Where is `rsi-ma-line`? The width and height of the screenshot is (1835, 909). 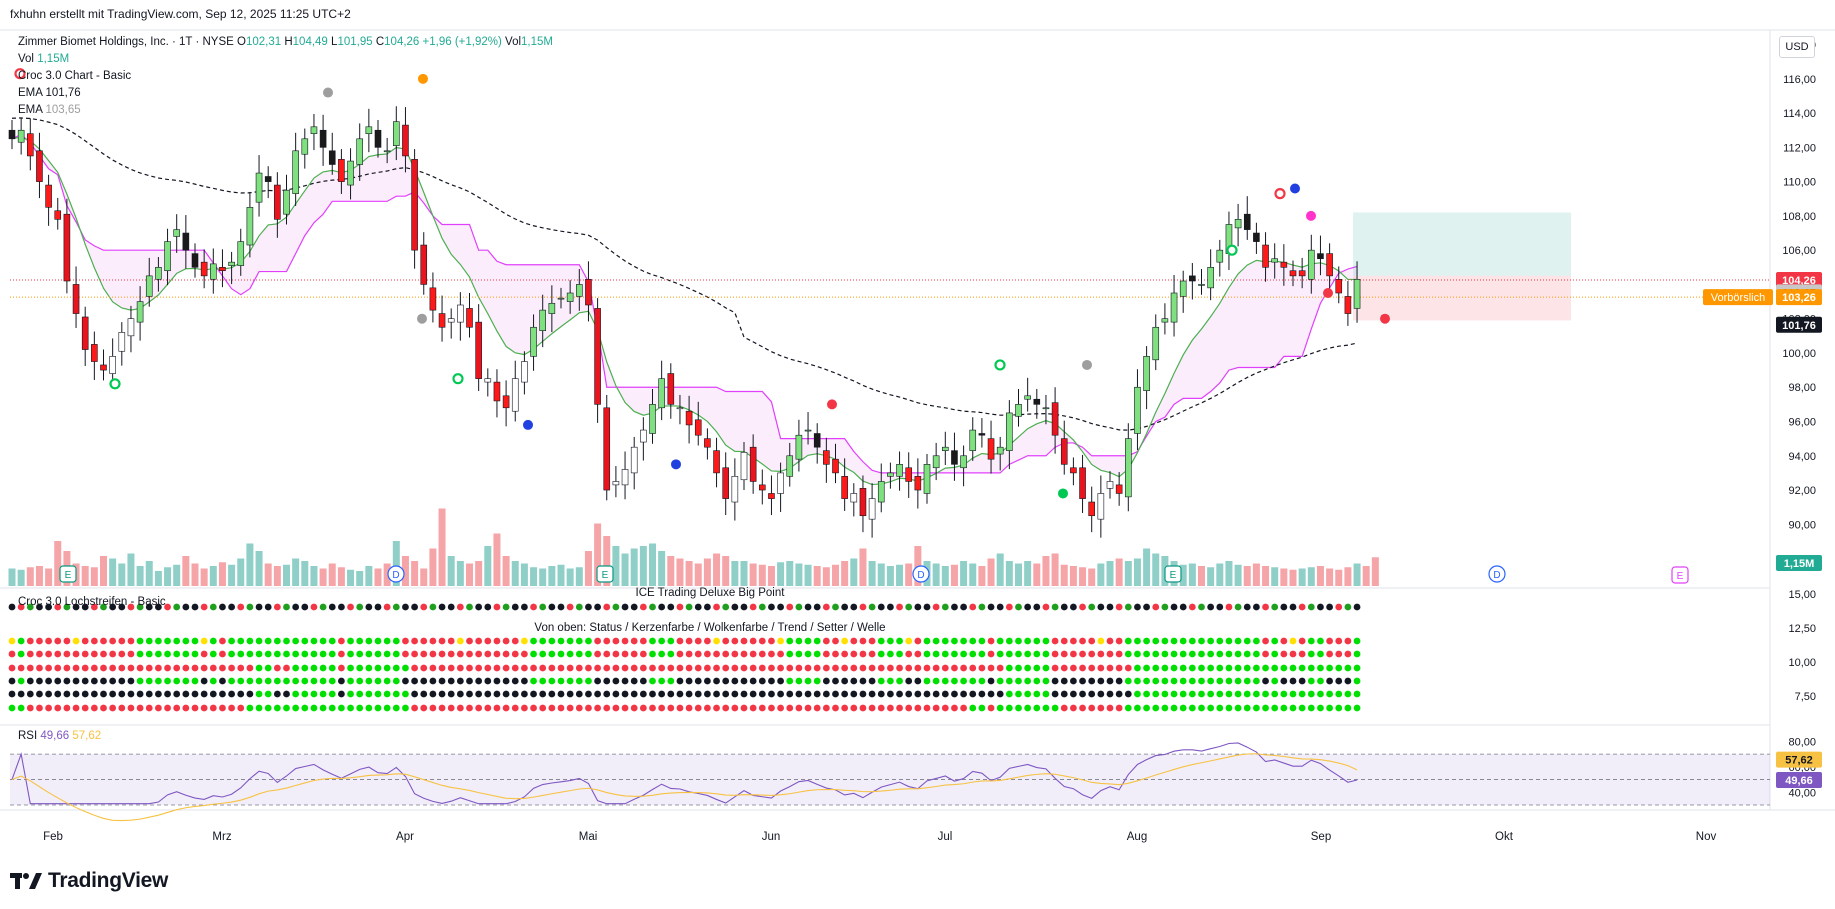 rsi-ma-line is located at coordinates (684, 787).